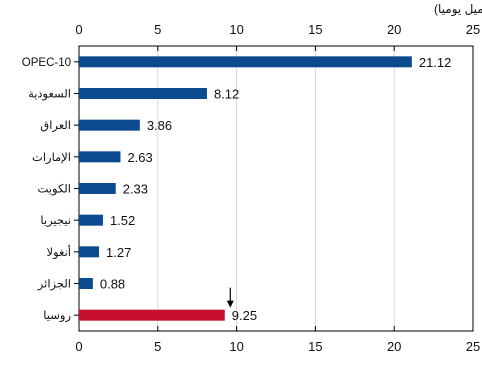 The width and height of the screenshot is (482, 369). I want to click on value-label: 3.86, so click(159, 125).